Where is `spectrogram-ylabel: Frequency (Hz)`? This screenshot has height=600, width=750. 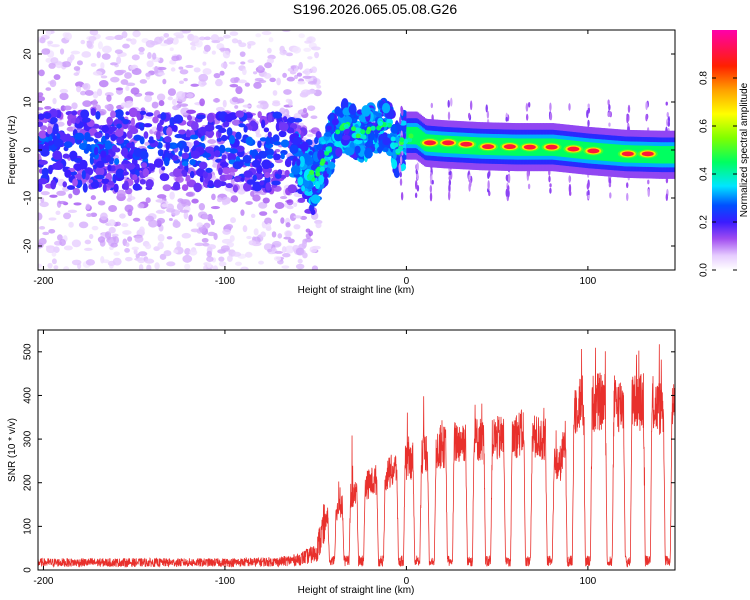 spectrogram-ylabel: Frequency (Hz) is located at coordinates (12, 150).